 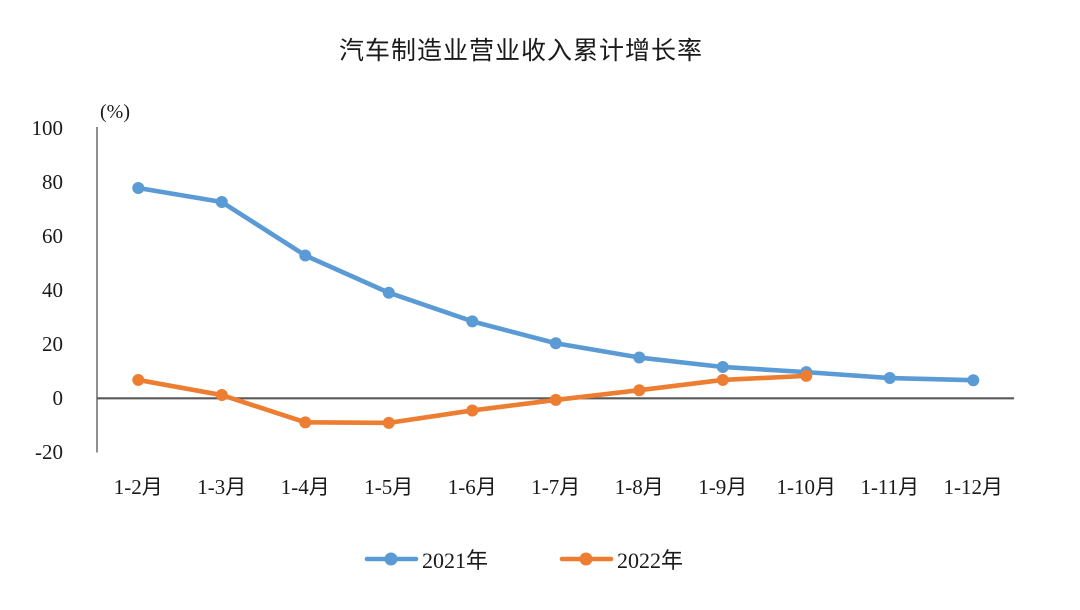 What do you see at coordinates (889, 378) in the screenshot?
I see `data-point-2021年-1-11月` at bounding box center [889, 378].